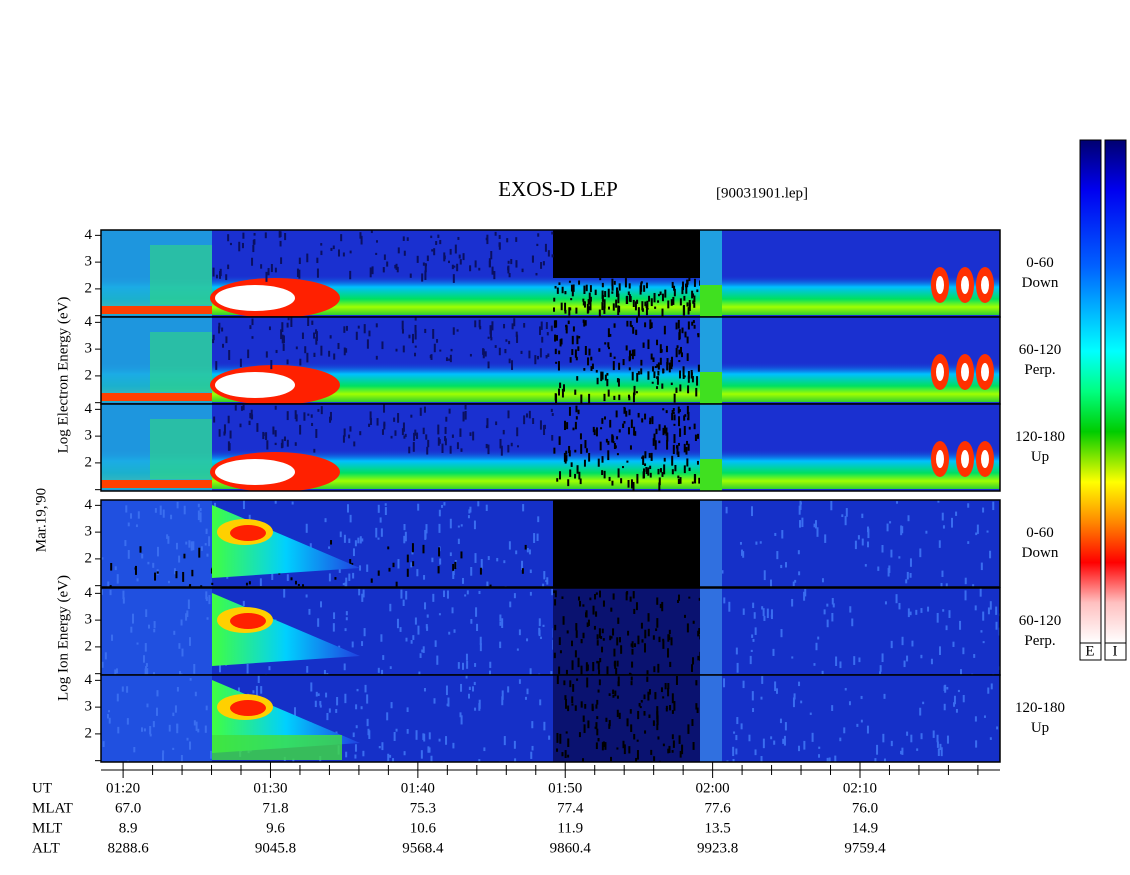 The height and width of the screenshot is (875, 1130). I want to click on ion-axis-label: Log Ion Energy (eV), so click(63, 638).